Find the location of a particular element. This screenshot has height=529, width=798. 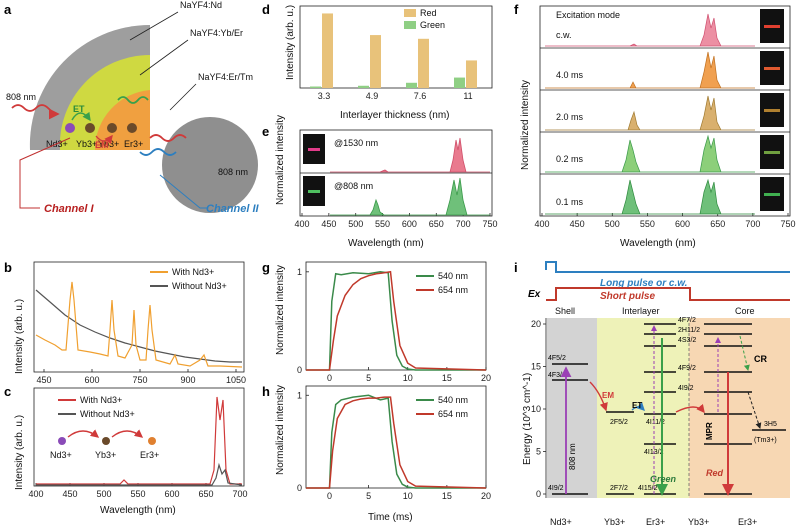

tick-label: 700 is located at coordinates (752, 224).